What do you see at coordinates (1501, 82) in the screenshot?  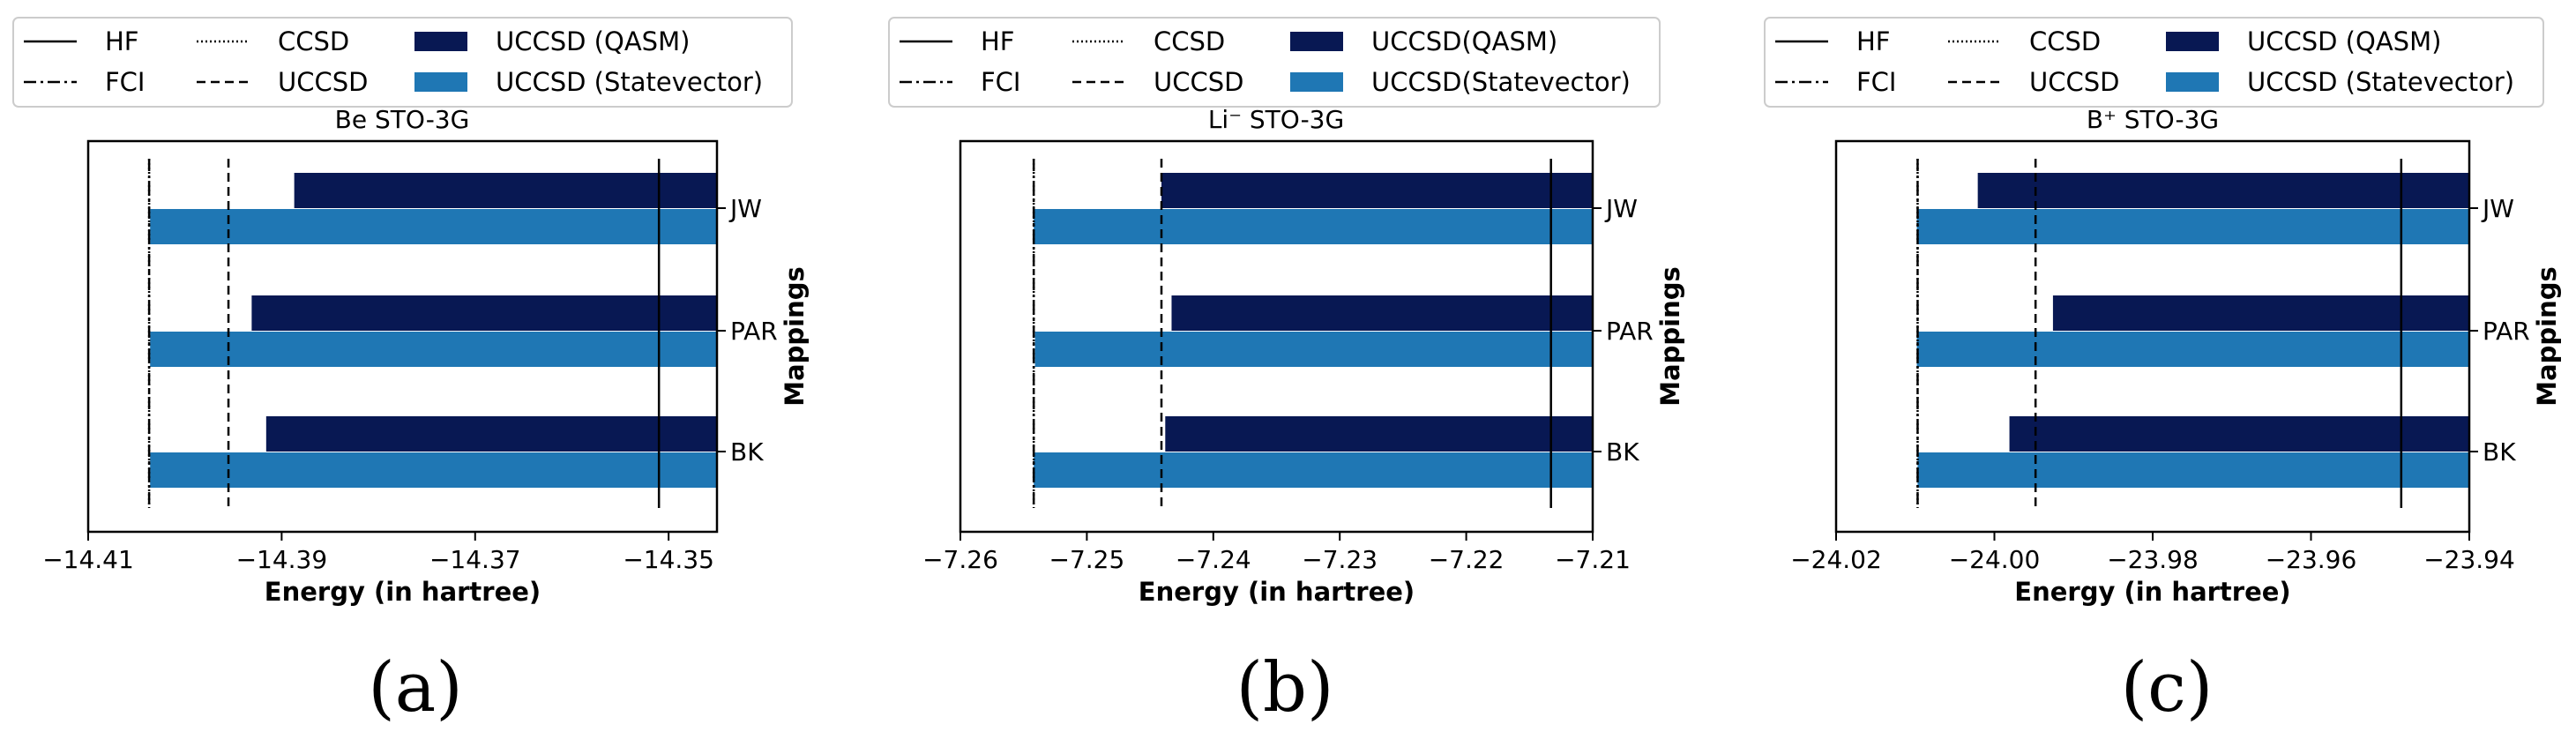 I see `legend-label-statevector: UCCSD(Statevector)` at bounding box center [1501, 82].